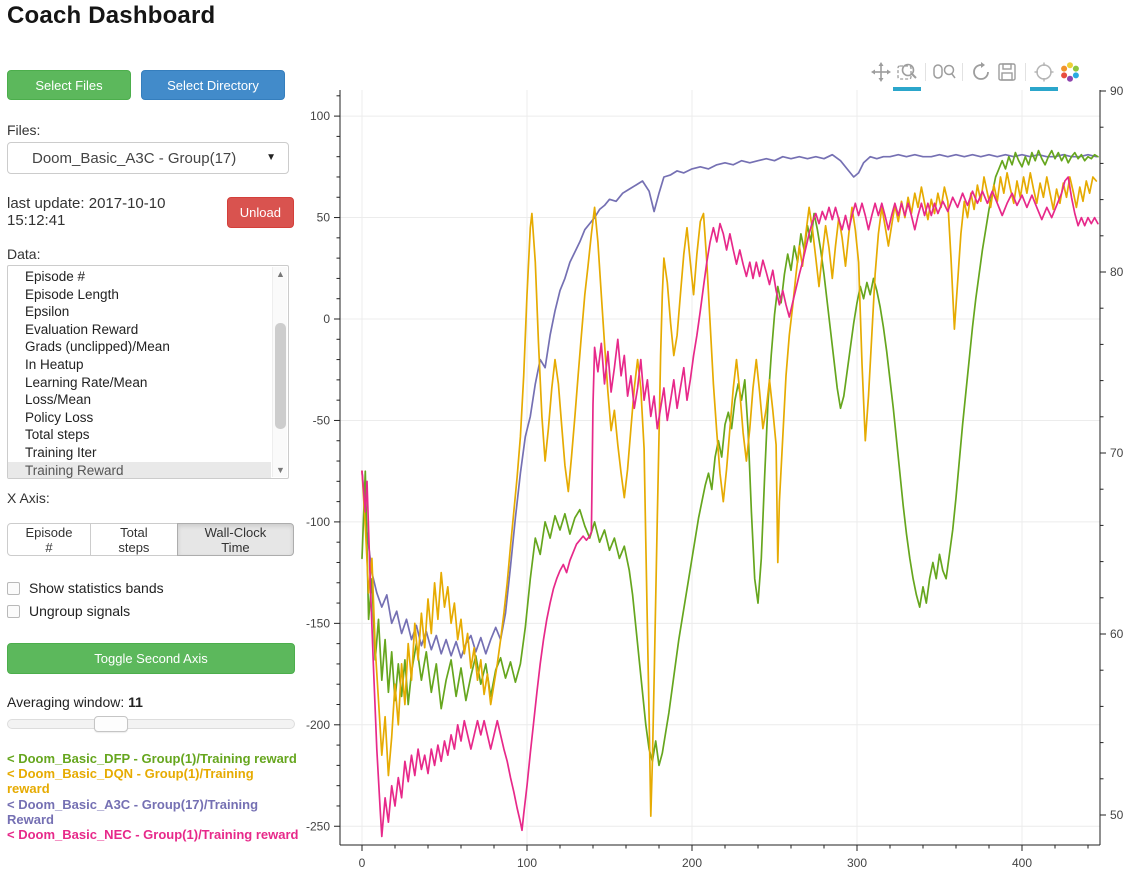  What do you see at coordinates (1117, 272) in the screenshot?
I see `svg-text: 80` at bounding box center [1117, 272].